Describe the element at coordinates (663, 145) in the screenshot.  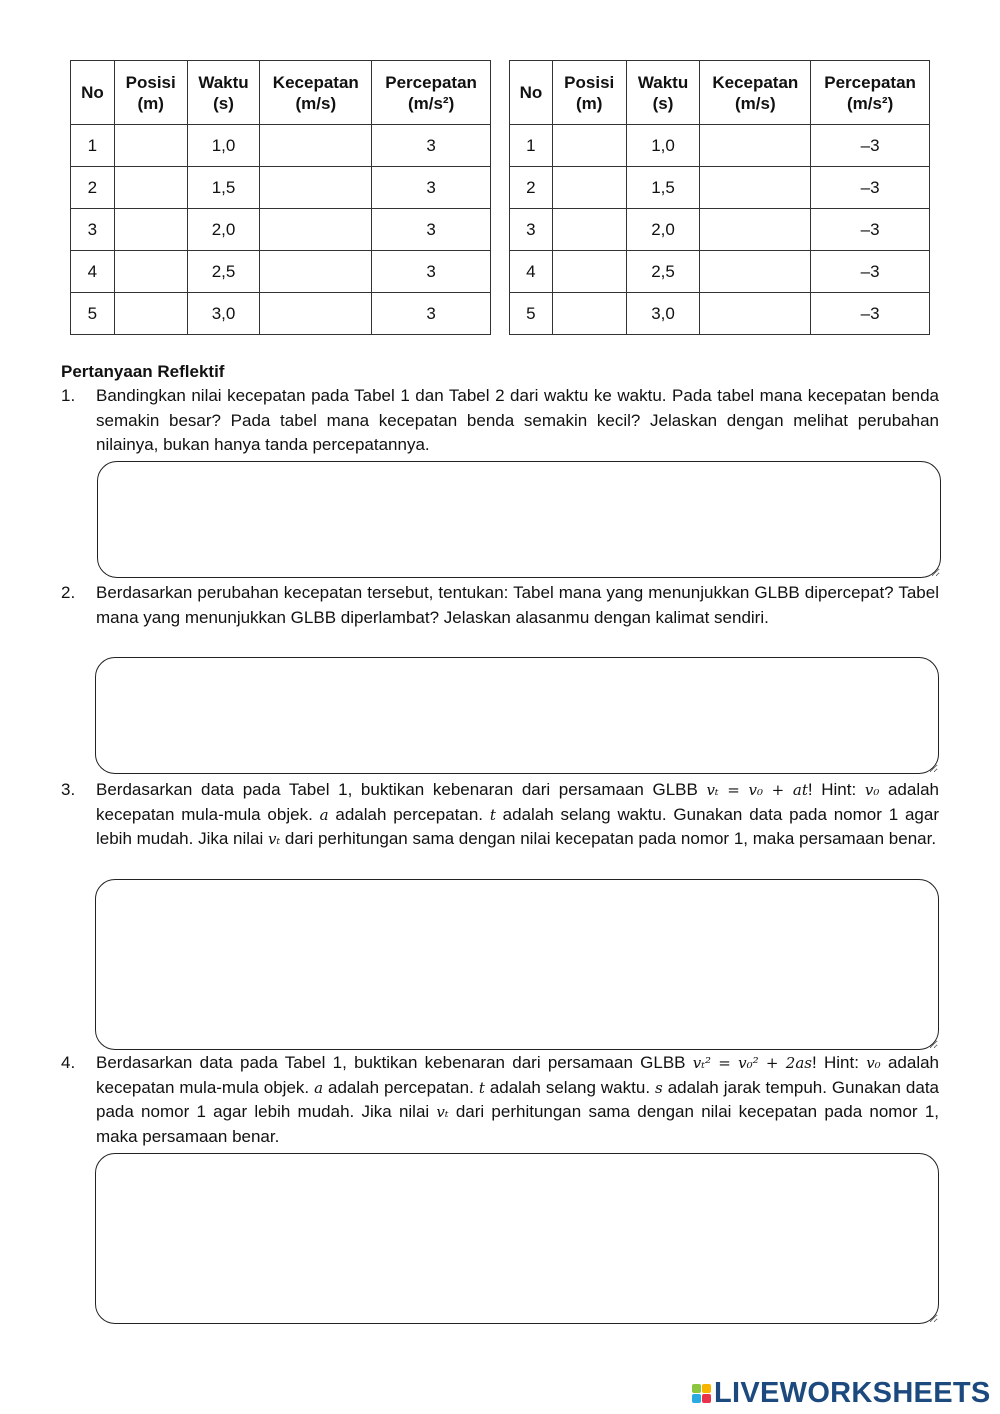
I see `cell-waktu: 1,0` at that location.